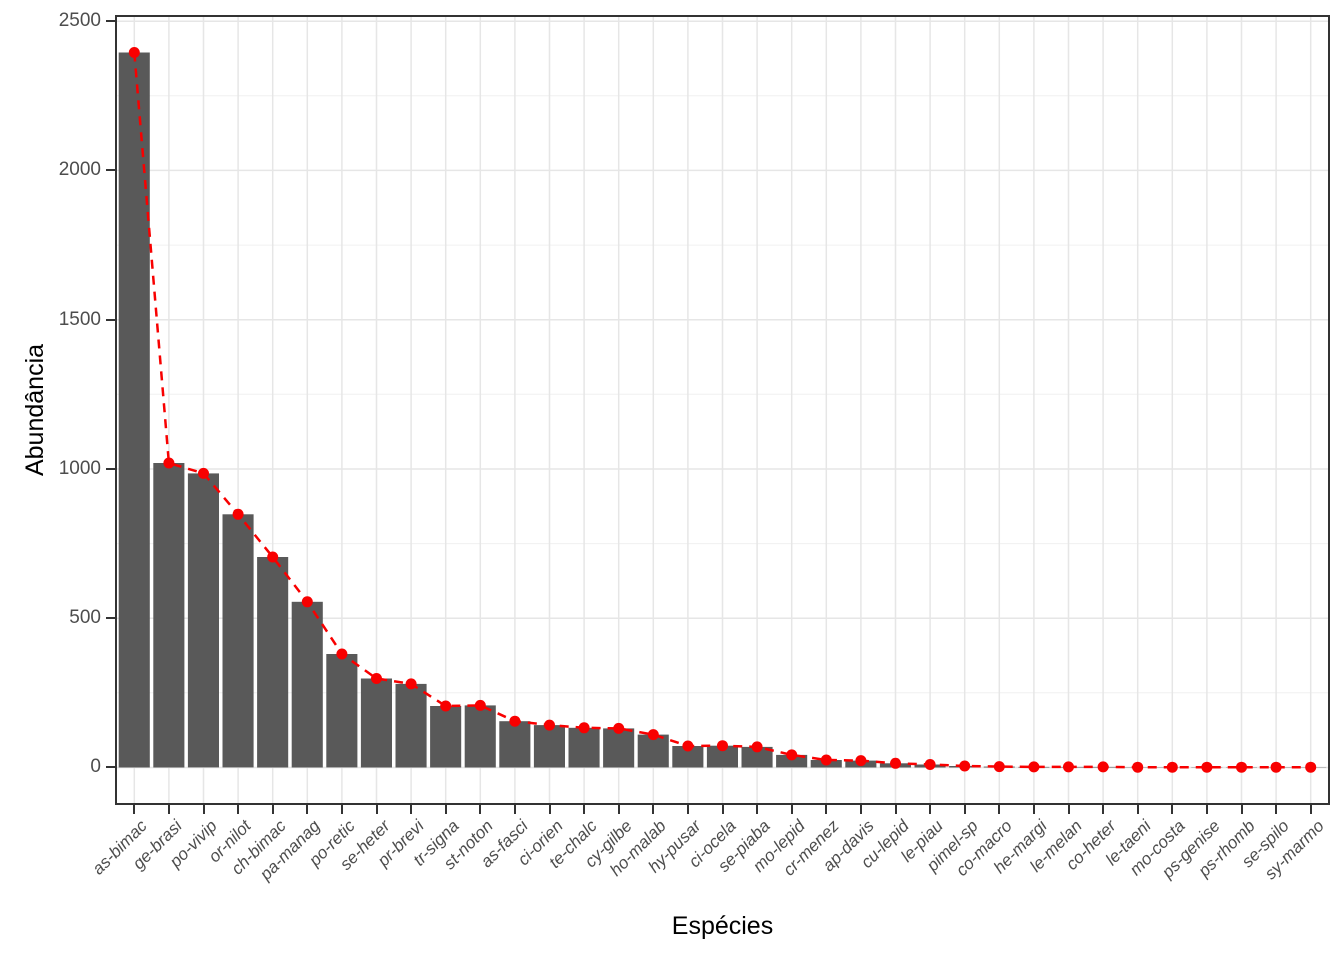 The width and height of the screenshot is (1344, 960). What do you see at coordinates (79, 20) in the screenshot?
I see `y-tick-label: 2500` at bounding box center [79, 20].